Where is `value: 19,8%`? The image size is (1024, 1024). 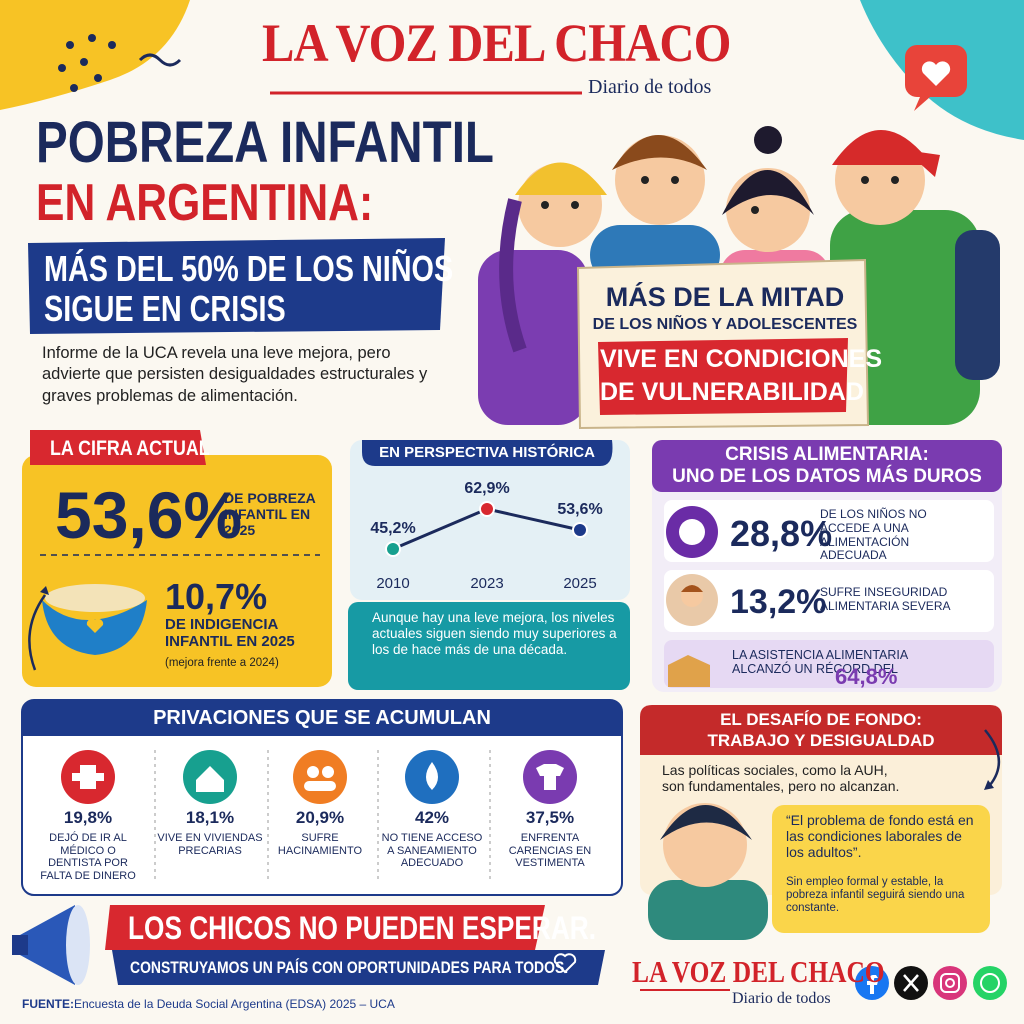 value: 19,8% is located at coordinates (88, 817).